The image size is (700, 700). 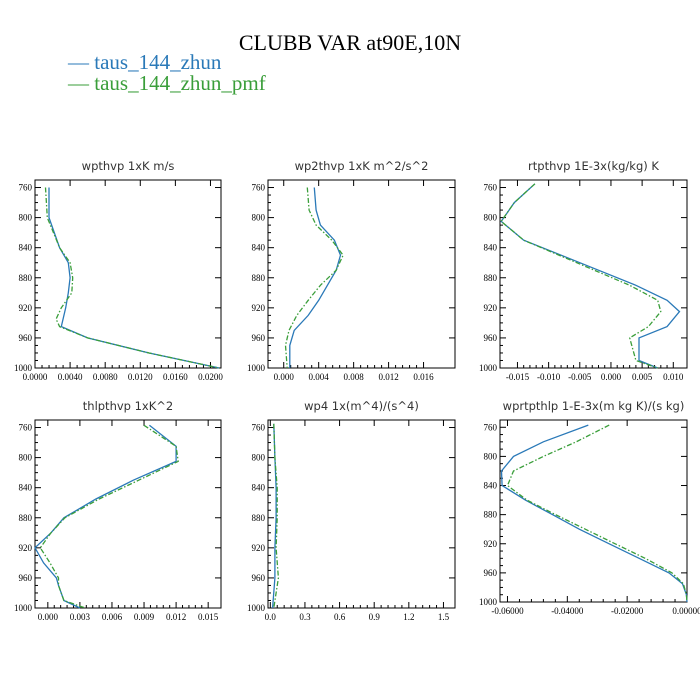 What do you see at coordinates (128, 406) in the screenshot?
I see `panel-title: thlpthvp 1xK^2` at bounding box center [128, 406].